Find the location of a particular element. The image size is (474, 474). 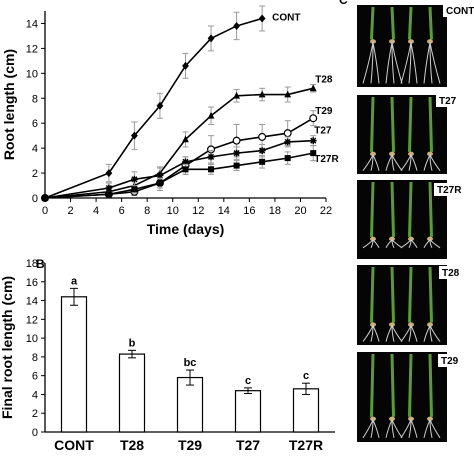

y-axis-title: Final root length (cm) is located at coordinates (7, 347).